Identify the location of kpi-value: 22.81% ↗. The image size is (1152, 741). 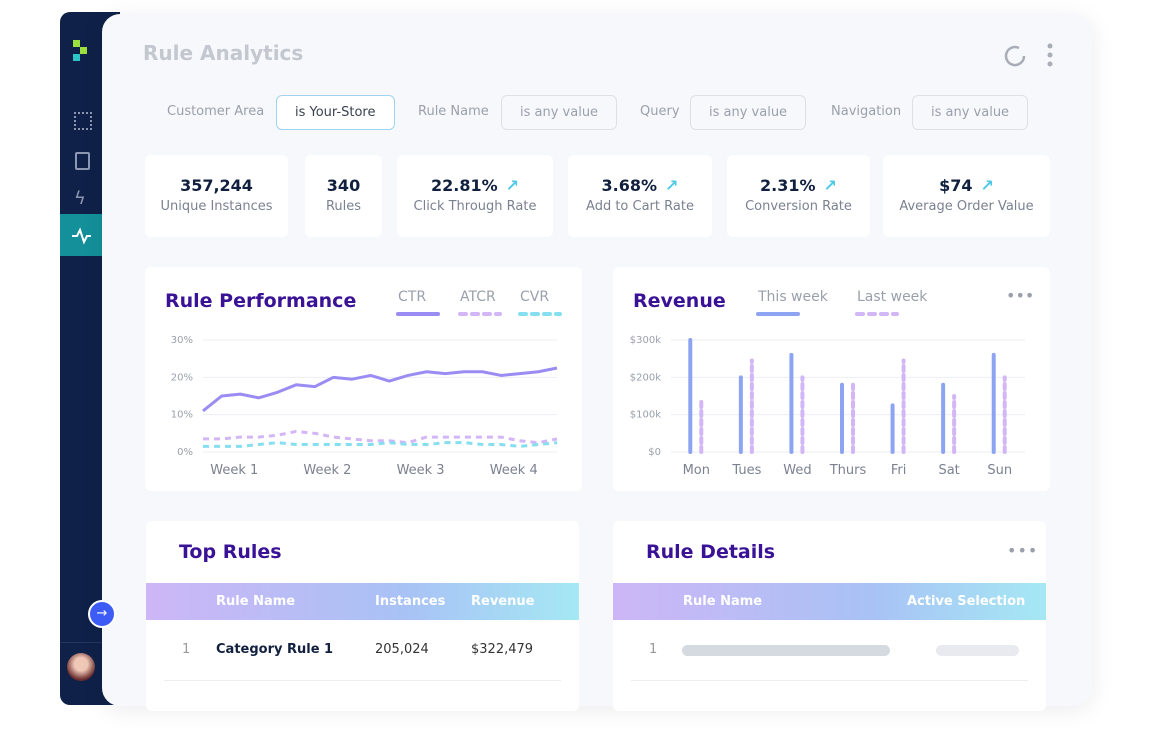
(475, 185).